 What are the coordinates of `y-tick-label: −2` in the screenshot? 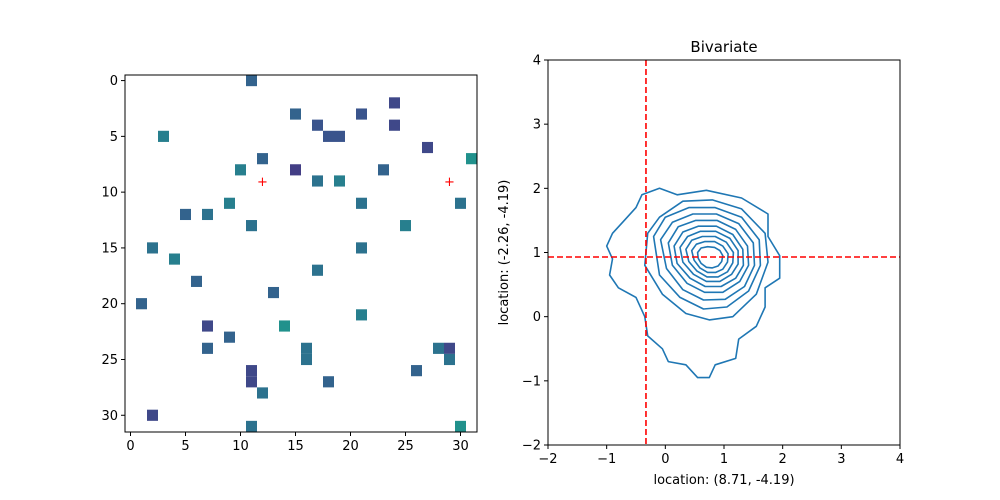 It's located at (531, 446).